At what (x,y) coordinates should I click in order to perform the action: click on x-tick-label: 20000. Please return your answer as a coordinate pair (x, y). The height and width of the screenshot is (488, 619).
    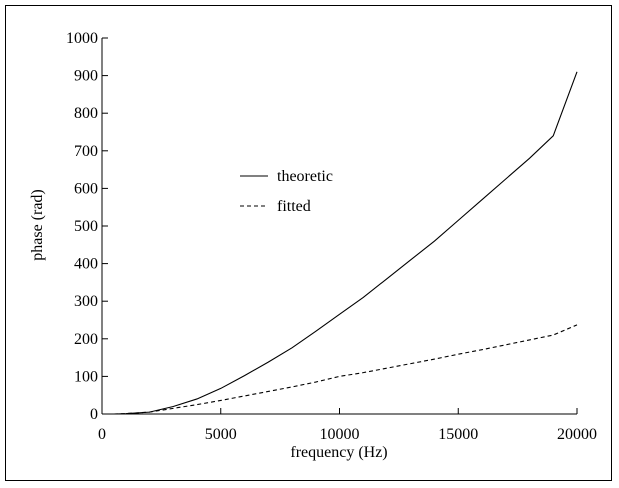
    Looking at the image, I should click on (577, 434).